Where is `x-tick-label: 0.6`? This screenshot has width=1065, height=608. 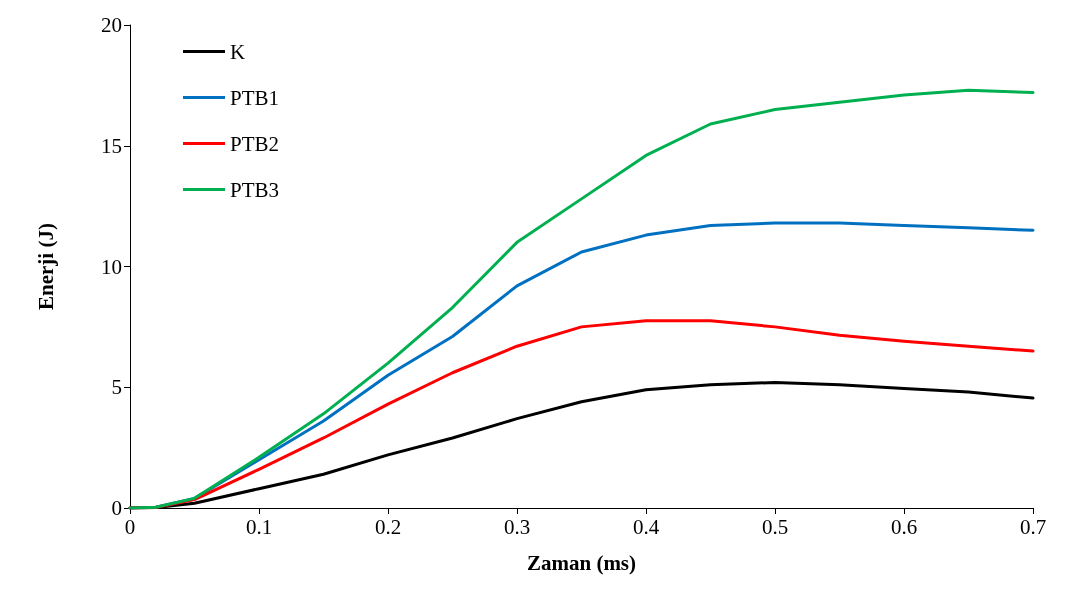 x-tick-label: 0.6 is located at coordinates (904, 526).